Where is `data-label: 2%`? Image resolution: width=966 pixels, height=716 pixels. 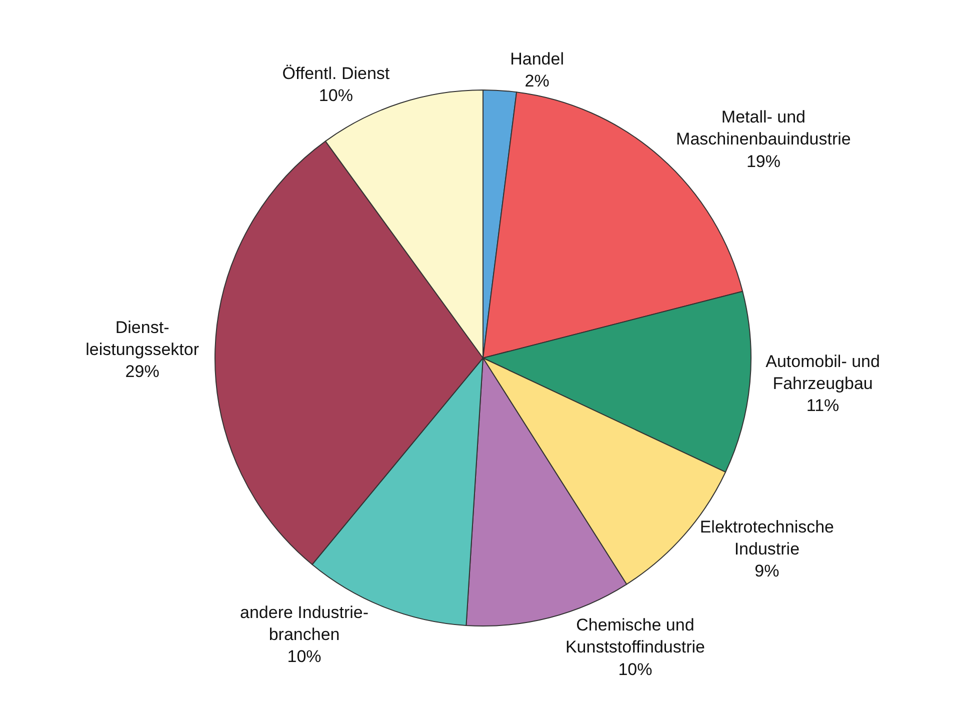 data-label: 2% is located at coordinates (537, 81).